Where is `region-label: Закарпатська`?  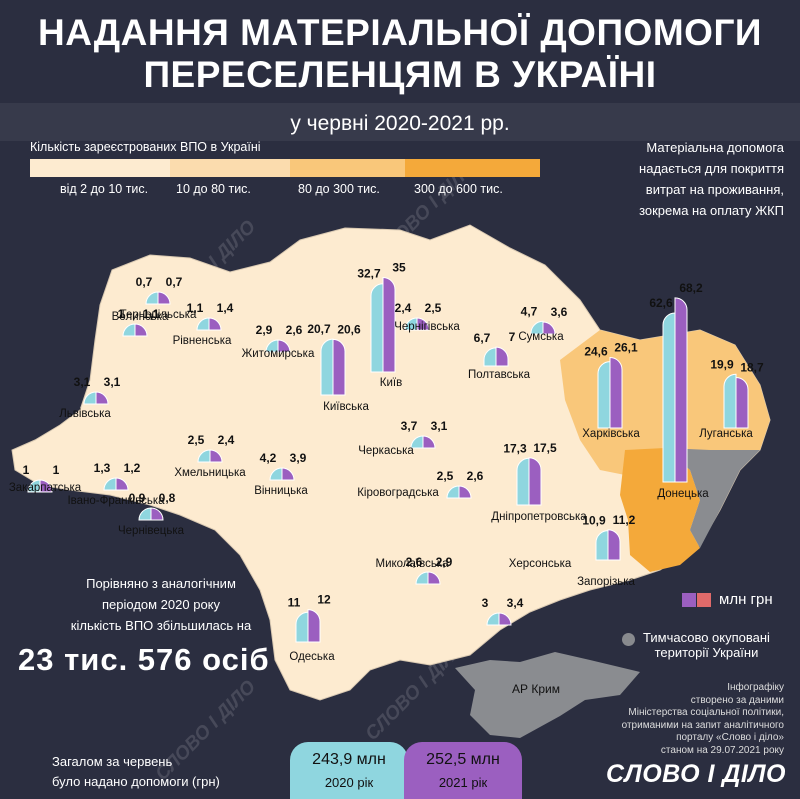 region-label: Закарпатська is located at coordinates (45, 488).